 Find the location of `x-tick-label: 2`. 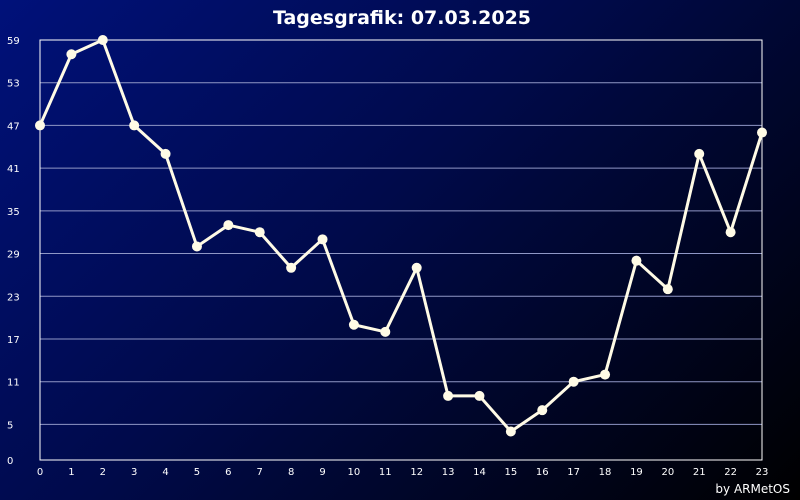

x-tick-label: 2 is located at coordinates (103, 472).